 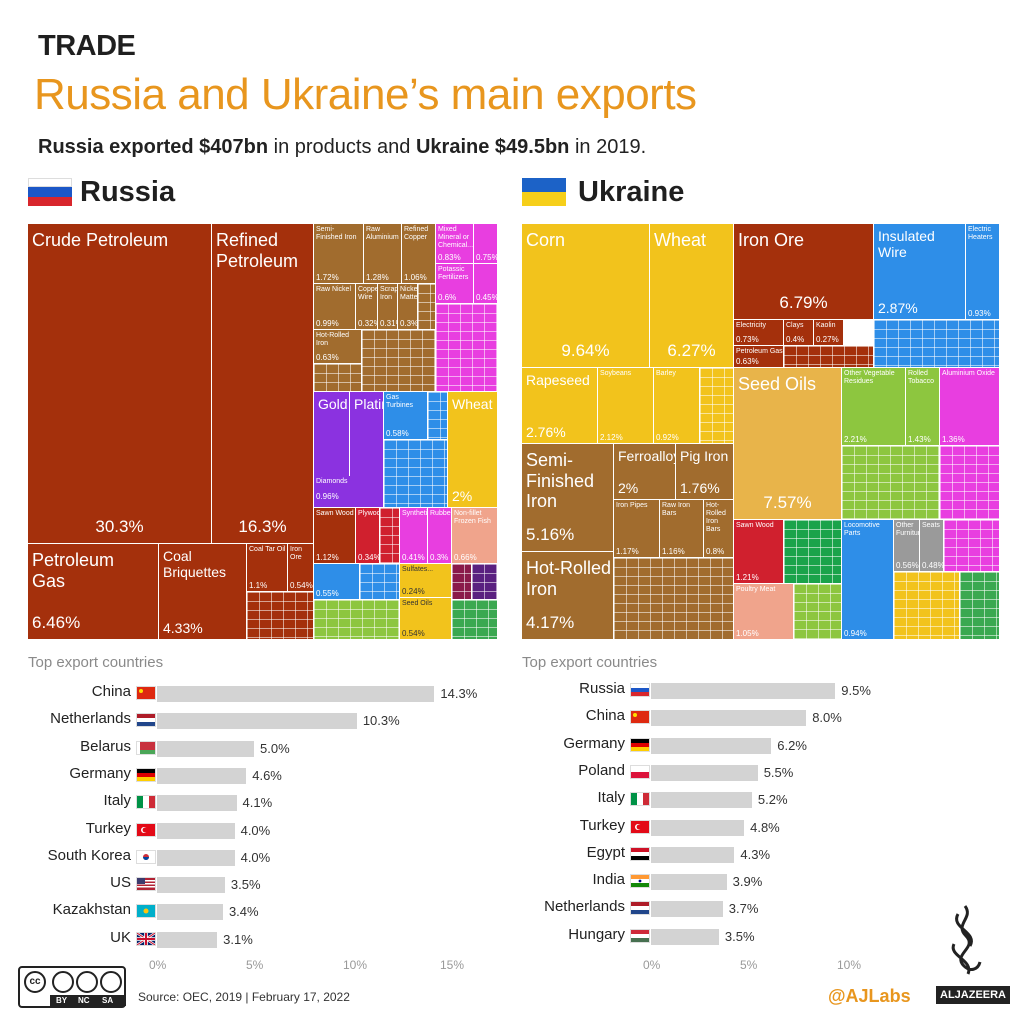 What do you see at coordinates (759, 552) in the screenshot?
I see `treemap-tile-sawn-wood: Sawn Wood 1.21%` at bounding box center [759, 552].